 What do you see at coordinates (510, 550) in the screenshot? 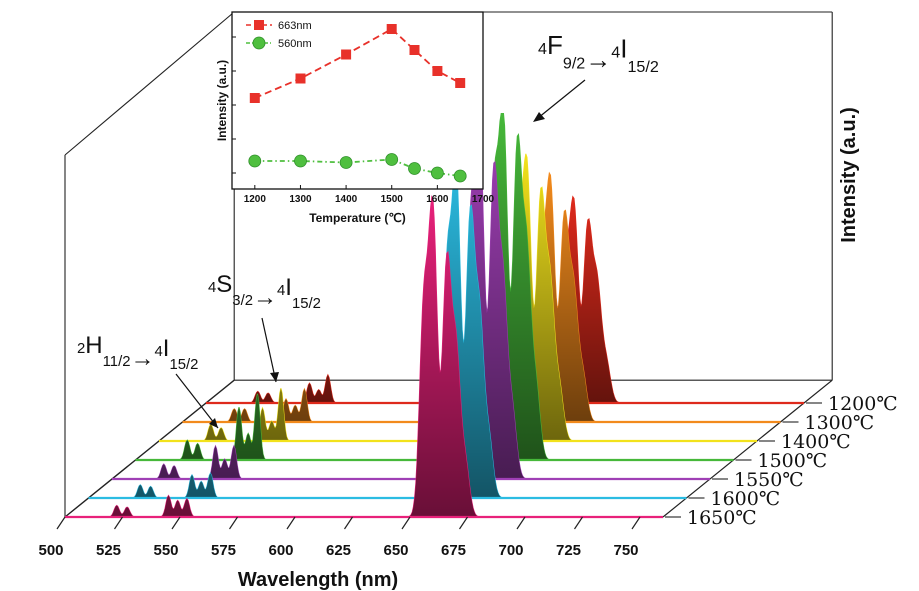
I see `x-tick-label: 700` at bounding box center [510, 550].